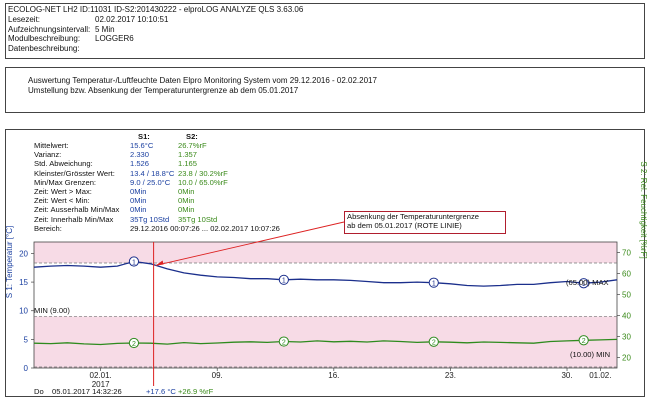 The height and width of the screenshot is (401, 650). What do you see at coordinates (152, 173) in the screenshot?
I see `stats-s1-value: 13.4 / 18.8°C` at bounding box center [152, 173].